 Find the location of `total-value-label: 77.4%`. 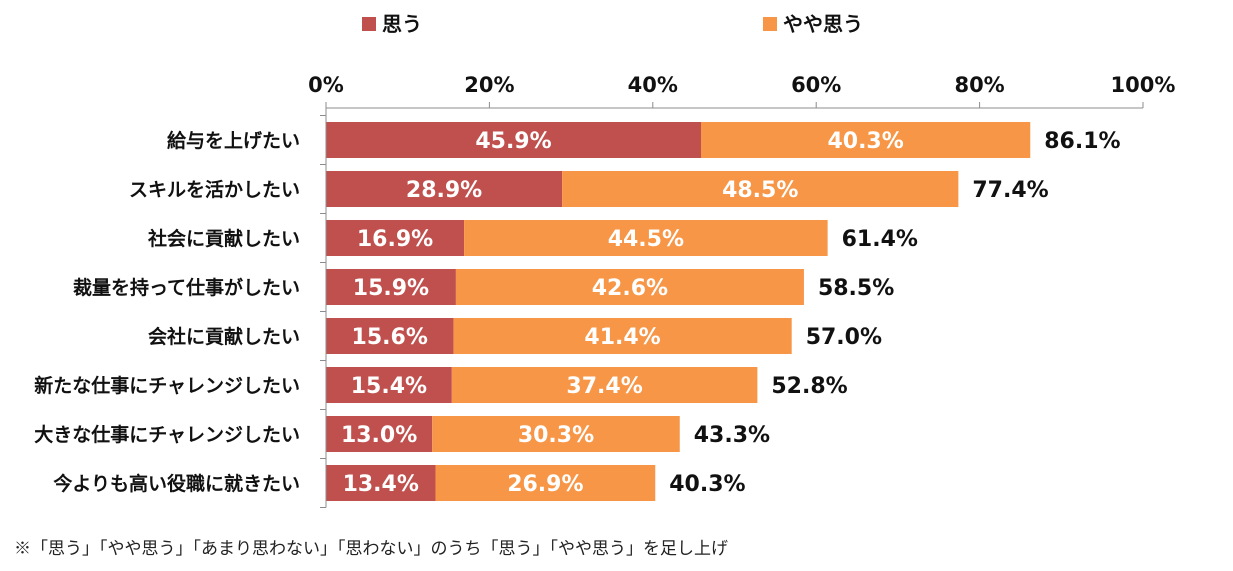

total-value-label: 77.4% is located at coordinates (1010, 190).